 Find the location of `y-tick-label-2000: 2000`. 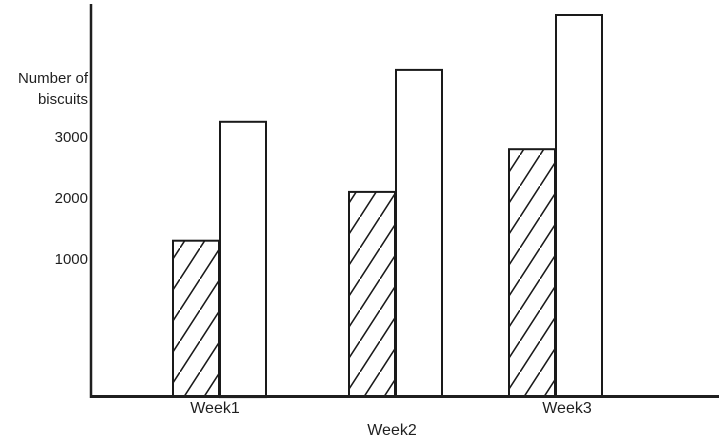

y-tick-label-2000: 2000 is located at coordinates (71, 198).